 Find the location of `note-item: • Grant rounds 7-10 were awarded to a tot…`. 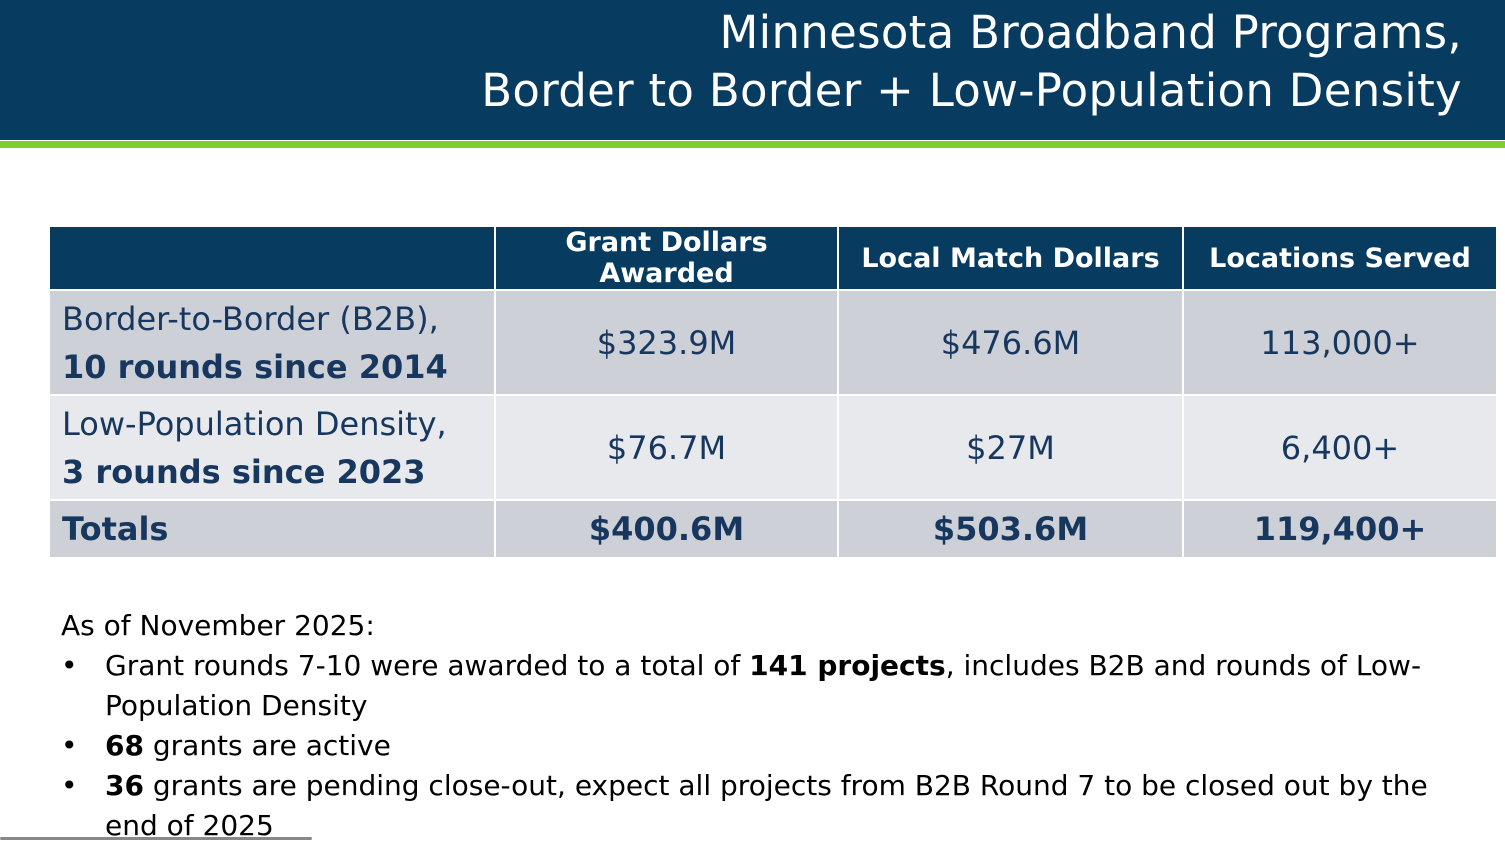

note-item: • Grant rounds 7-10 were awarded to a tot… is located at coordinates (771, 686).